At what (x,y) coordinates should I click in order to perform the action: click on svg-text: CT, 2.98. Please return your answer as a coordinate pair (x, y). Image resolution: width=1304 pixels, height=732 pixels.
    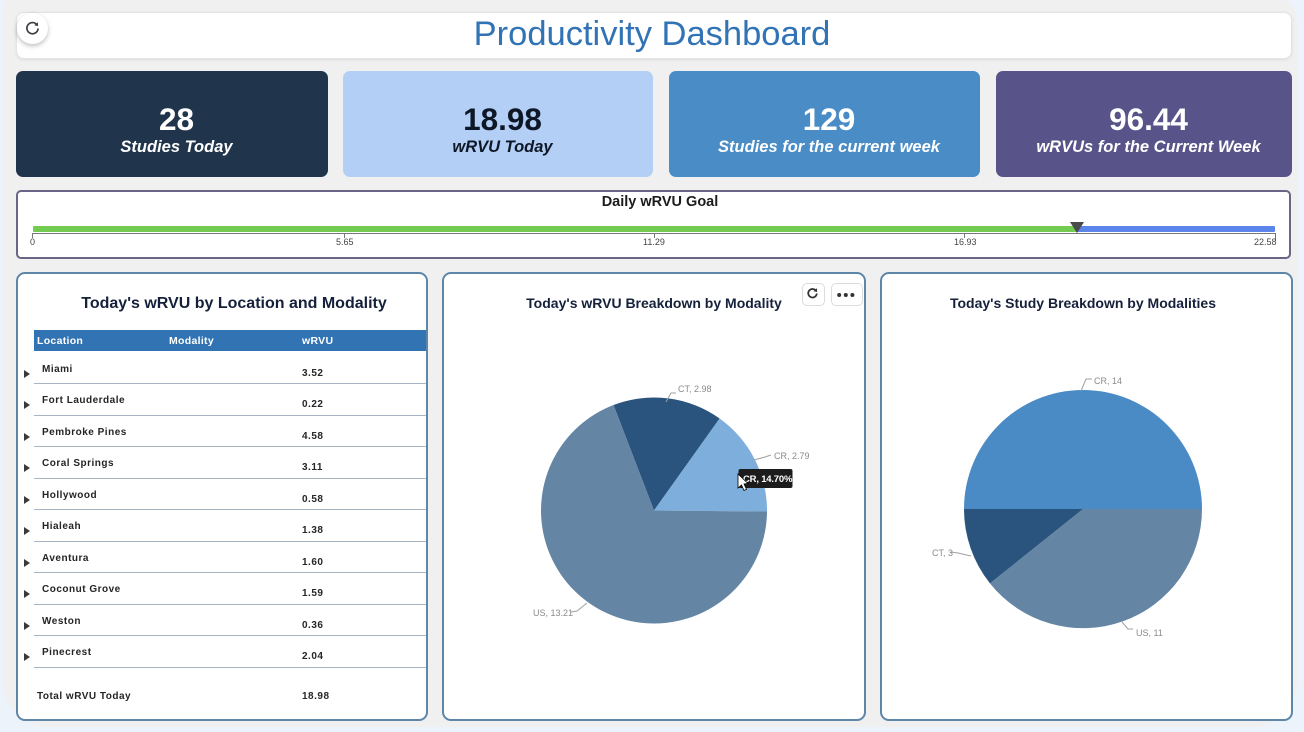
    Looking at the image, I should click on (695, 389).